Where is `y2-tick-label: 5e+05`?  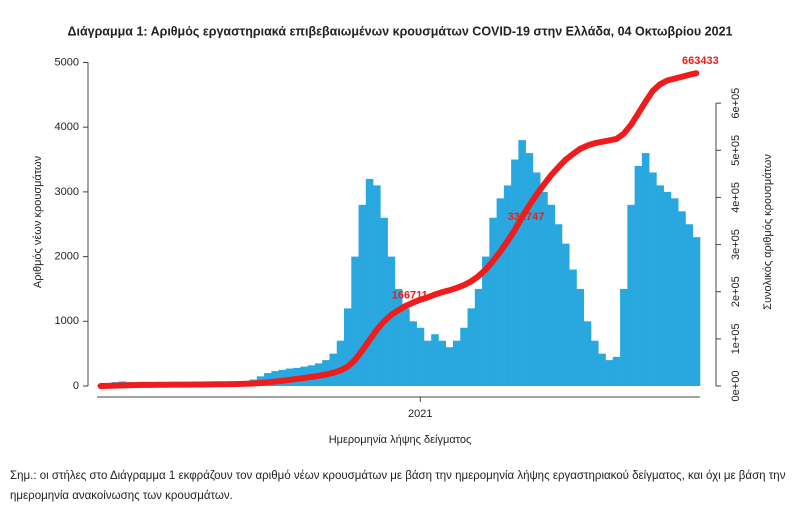
y2-tick-label: 5e+05 is located at coordinates (736, 150).